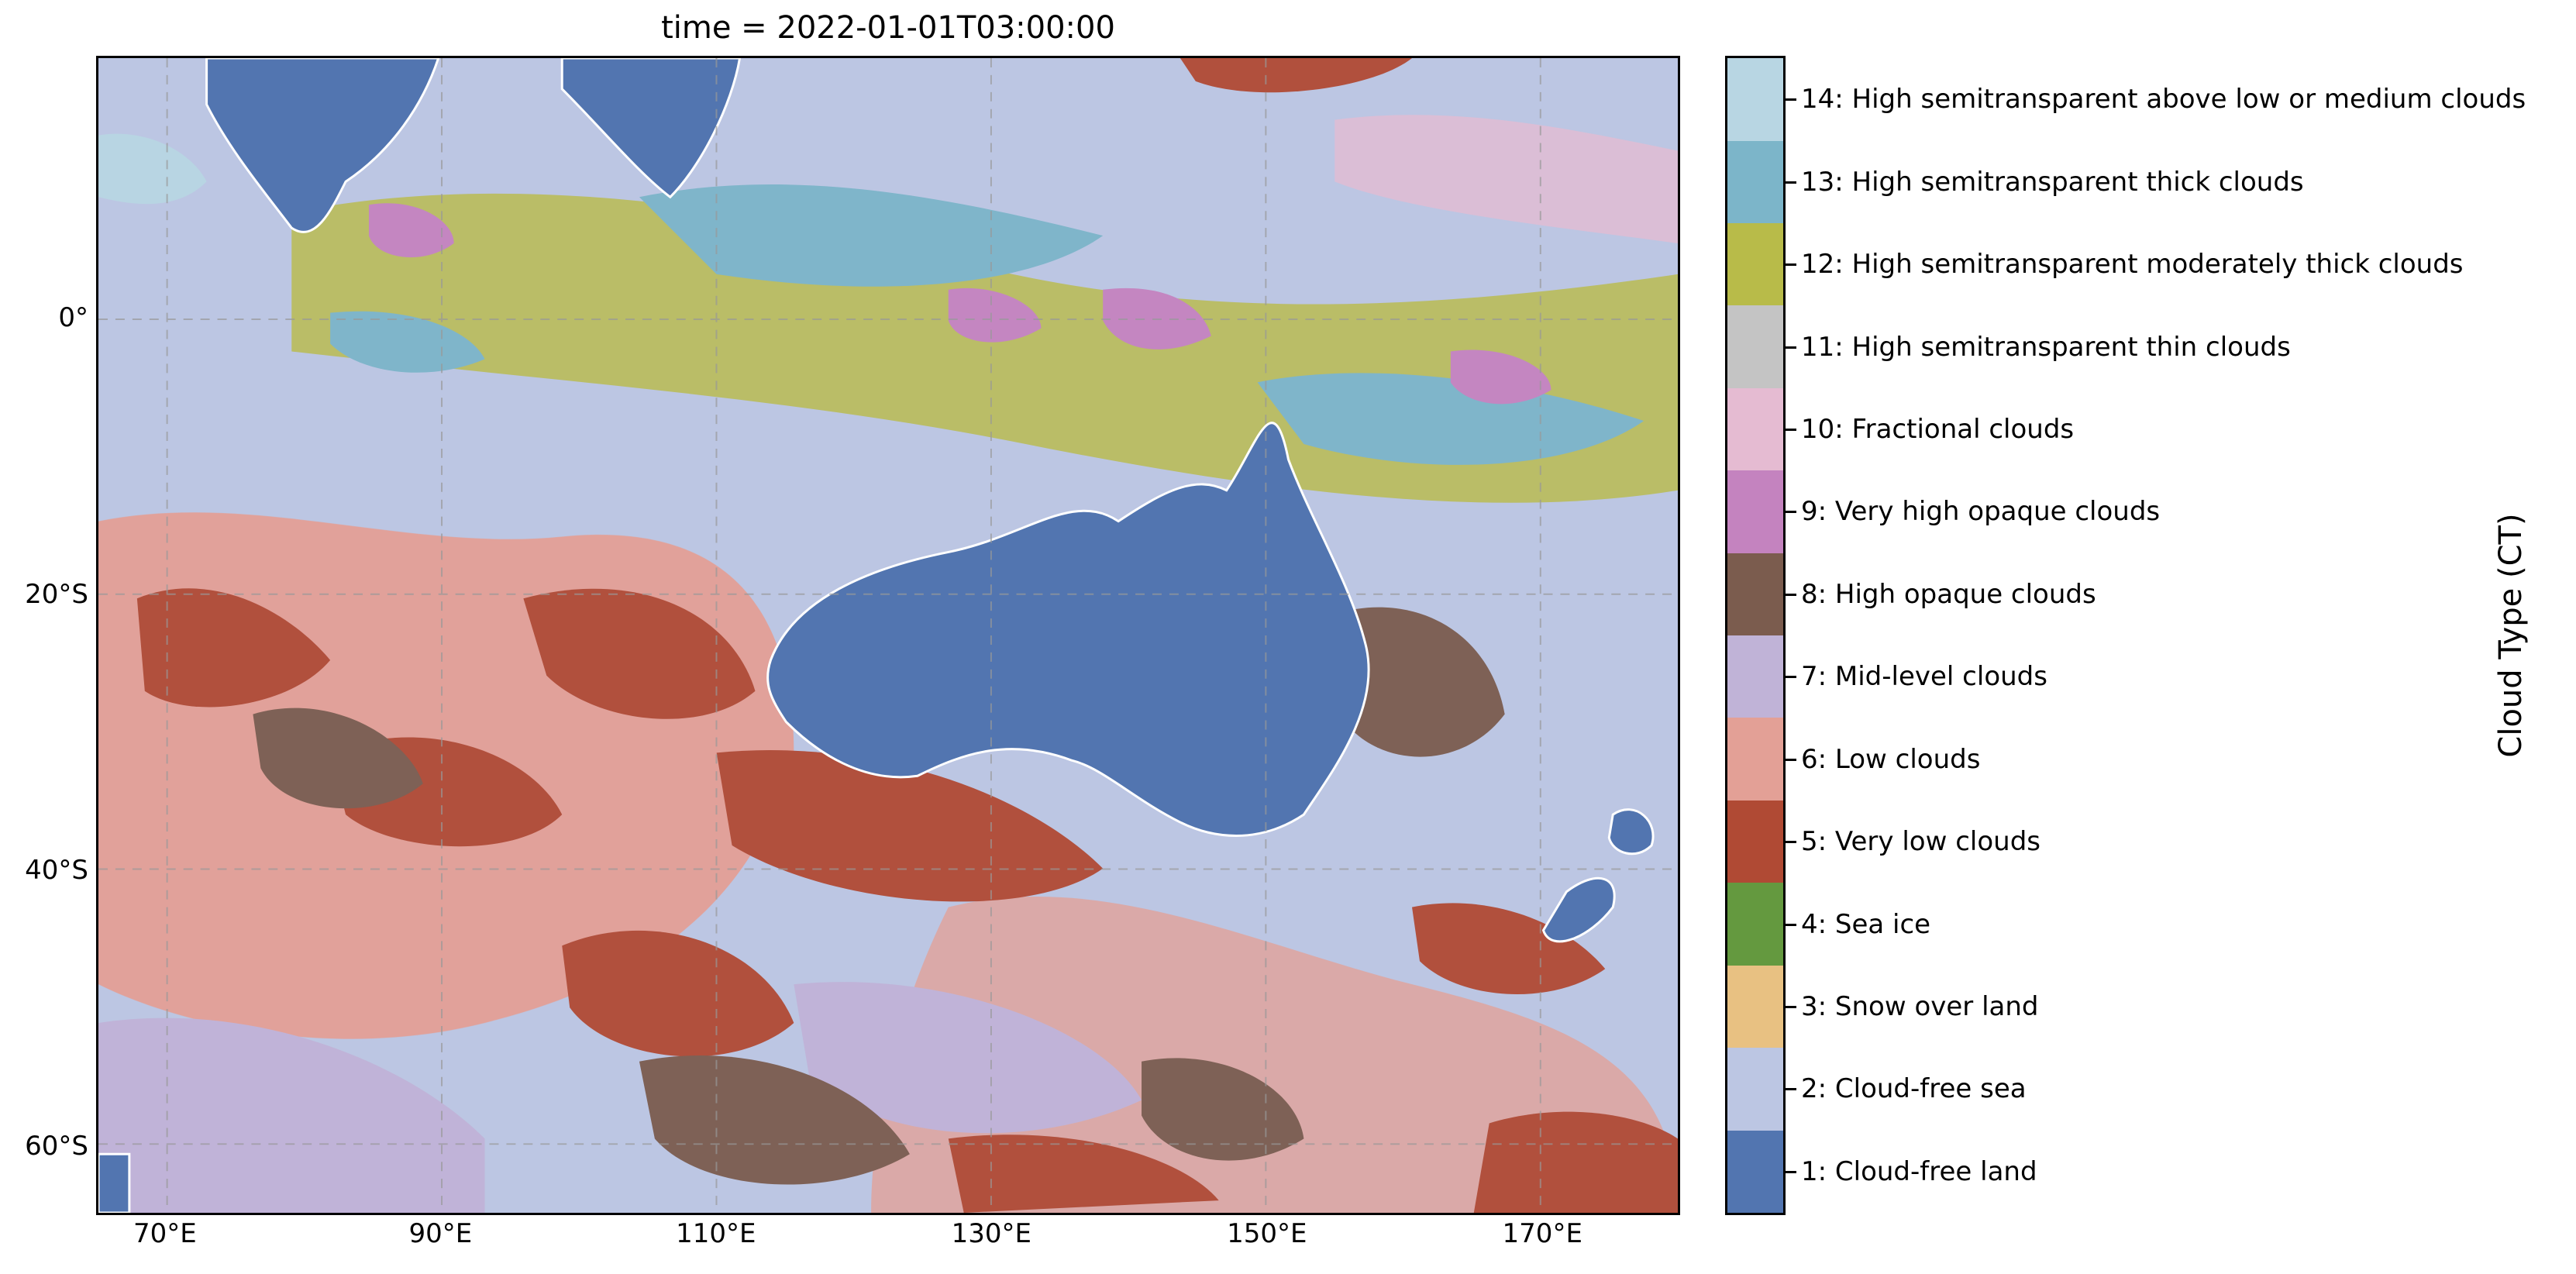 The height and width of the screenshot is (1274, 2576). I want to click on colorbar-class-label: 4: Sea ice, so click(1866, 924).